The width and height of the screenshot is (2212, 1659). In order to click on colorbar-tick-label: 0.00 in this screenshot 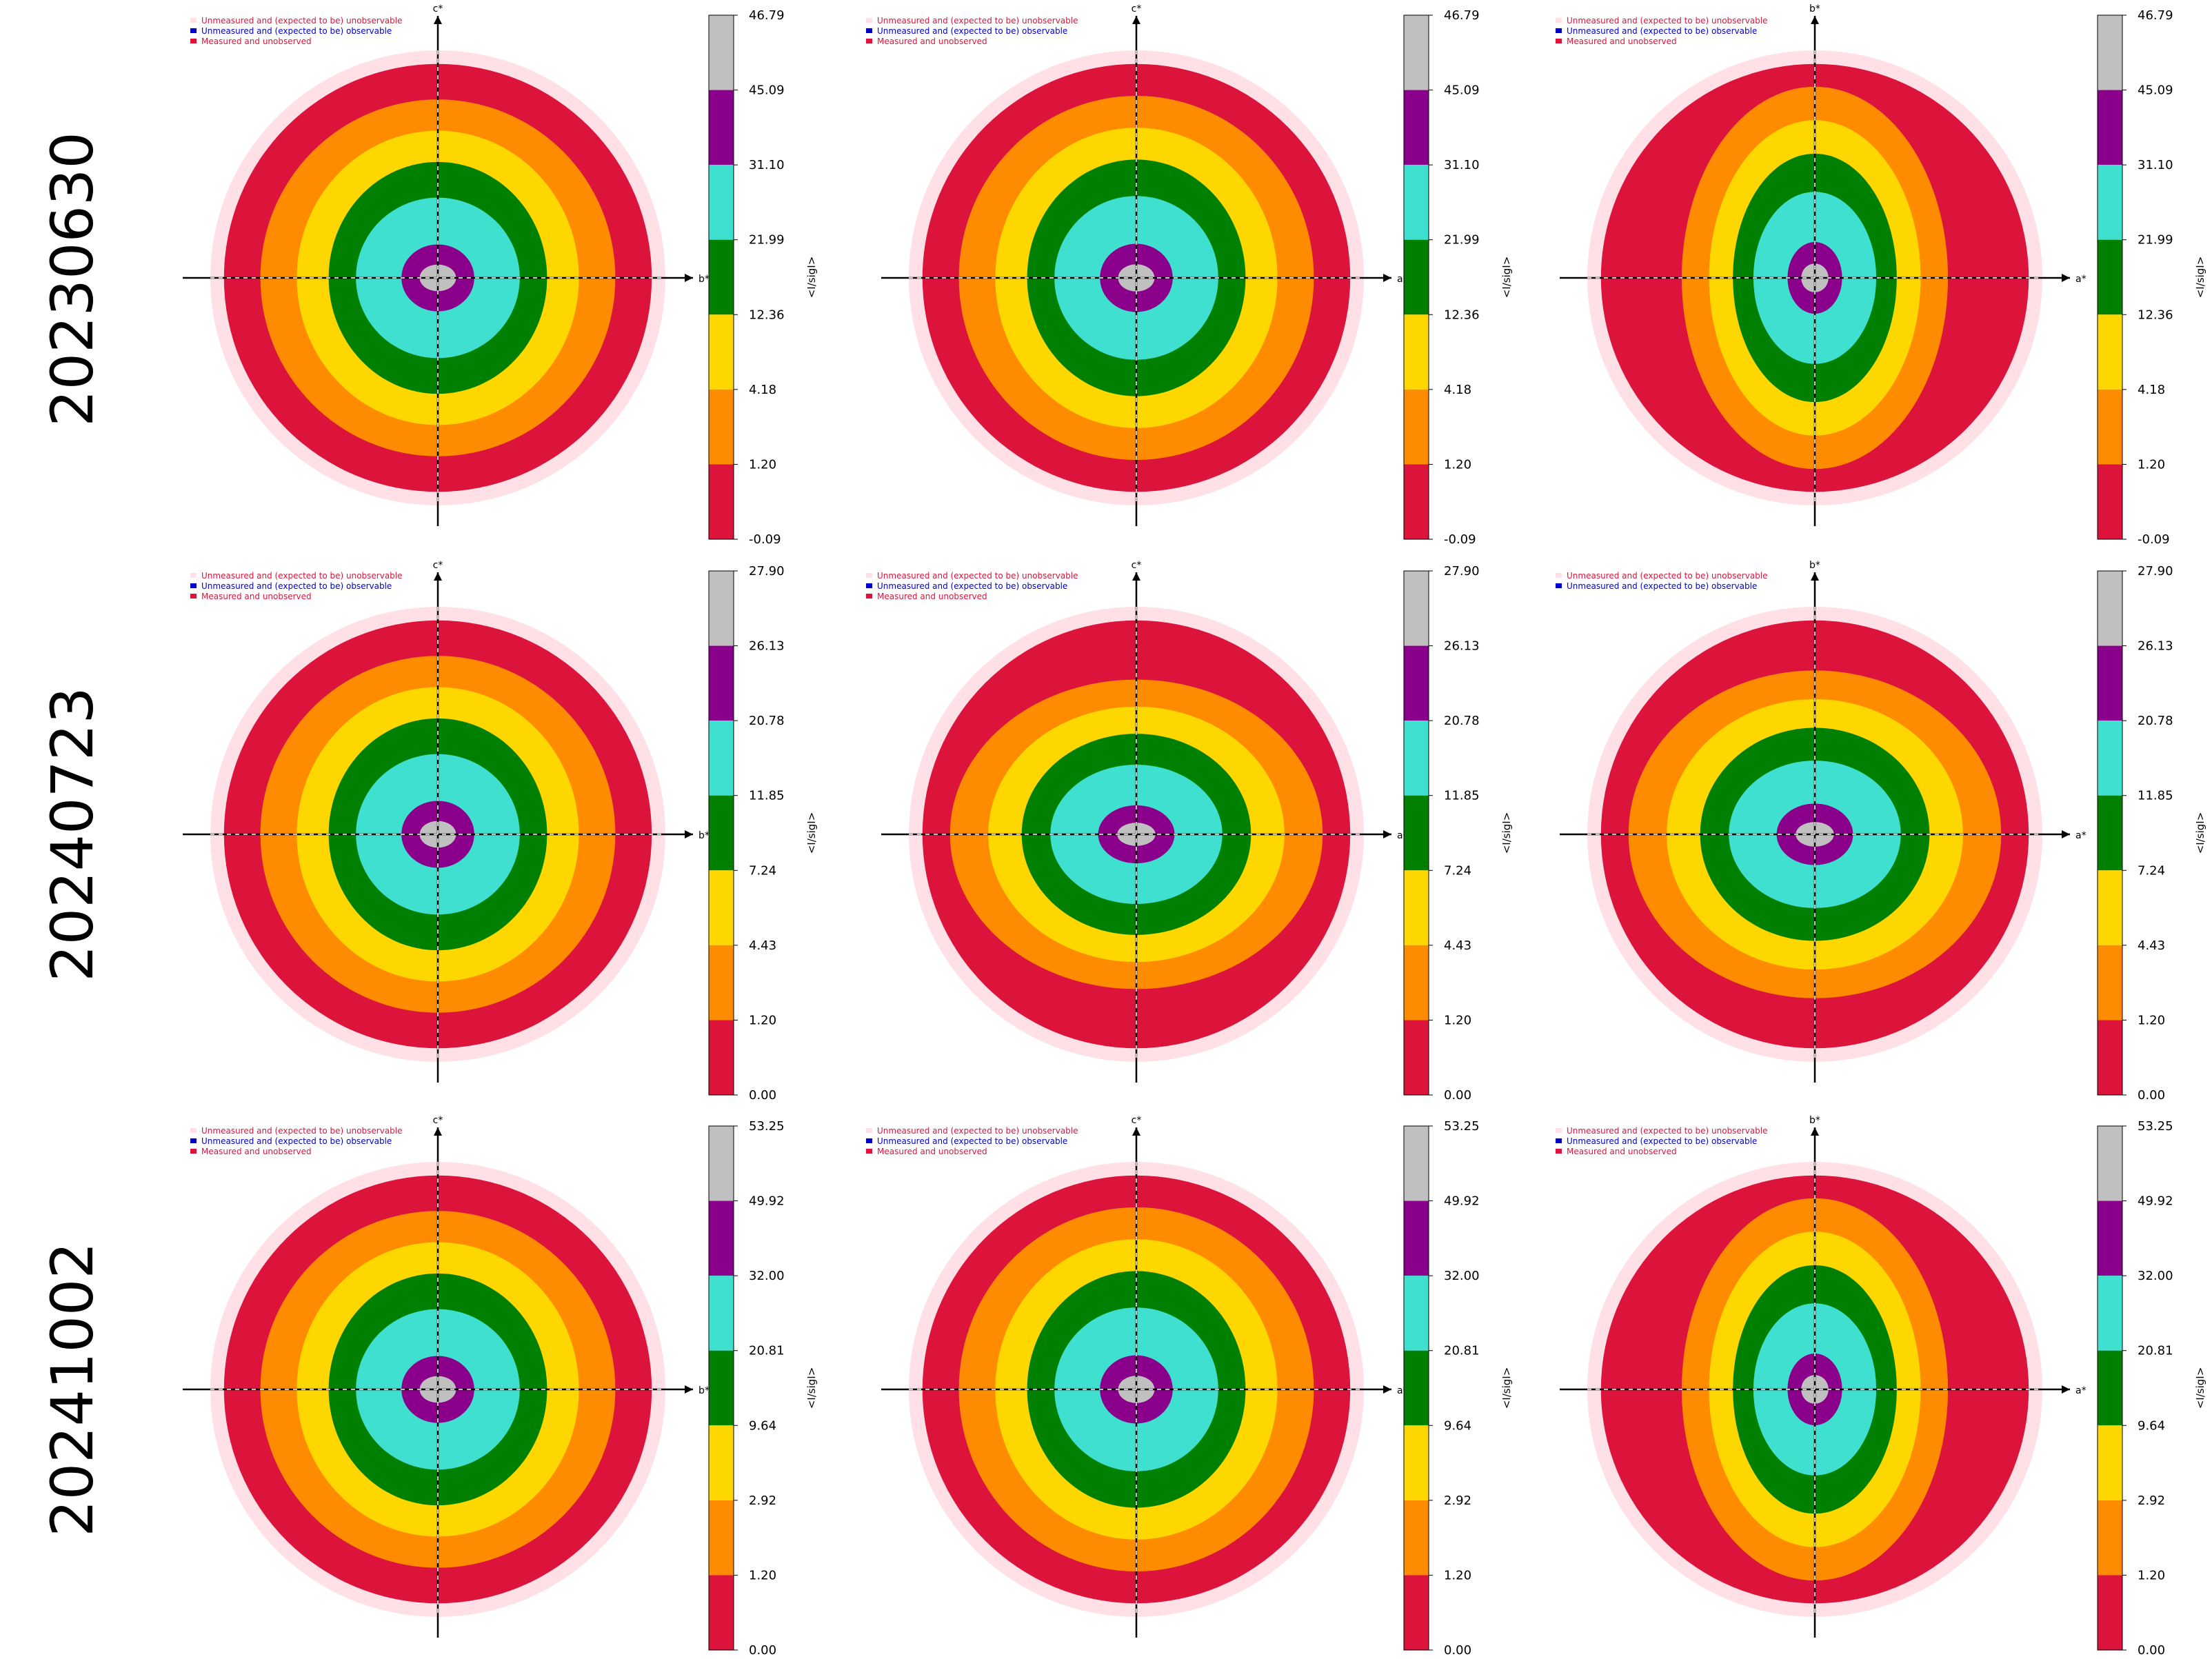, I will do `click(2151, 1095)`.